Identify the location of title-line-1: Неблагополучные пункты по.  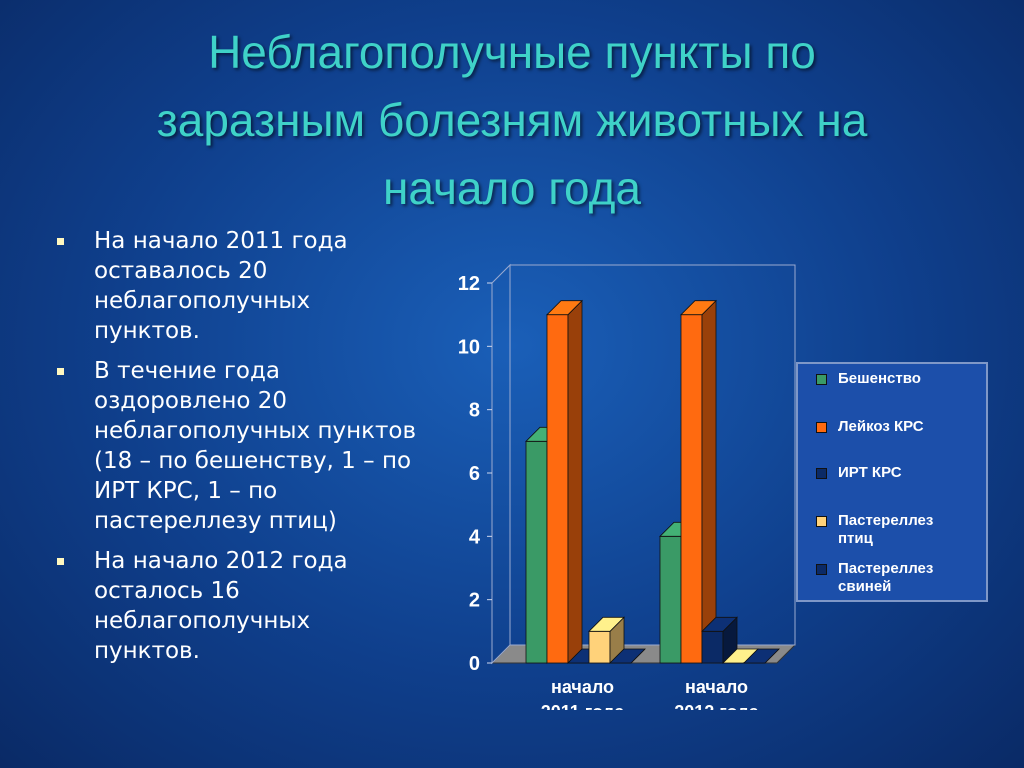
(512, 52).